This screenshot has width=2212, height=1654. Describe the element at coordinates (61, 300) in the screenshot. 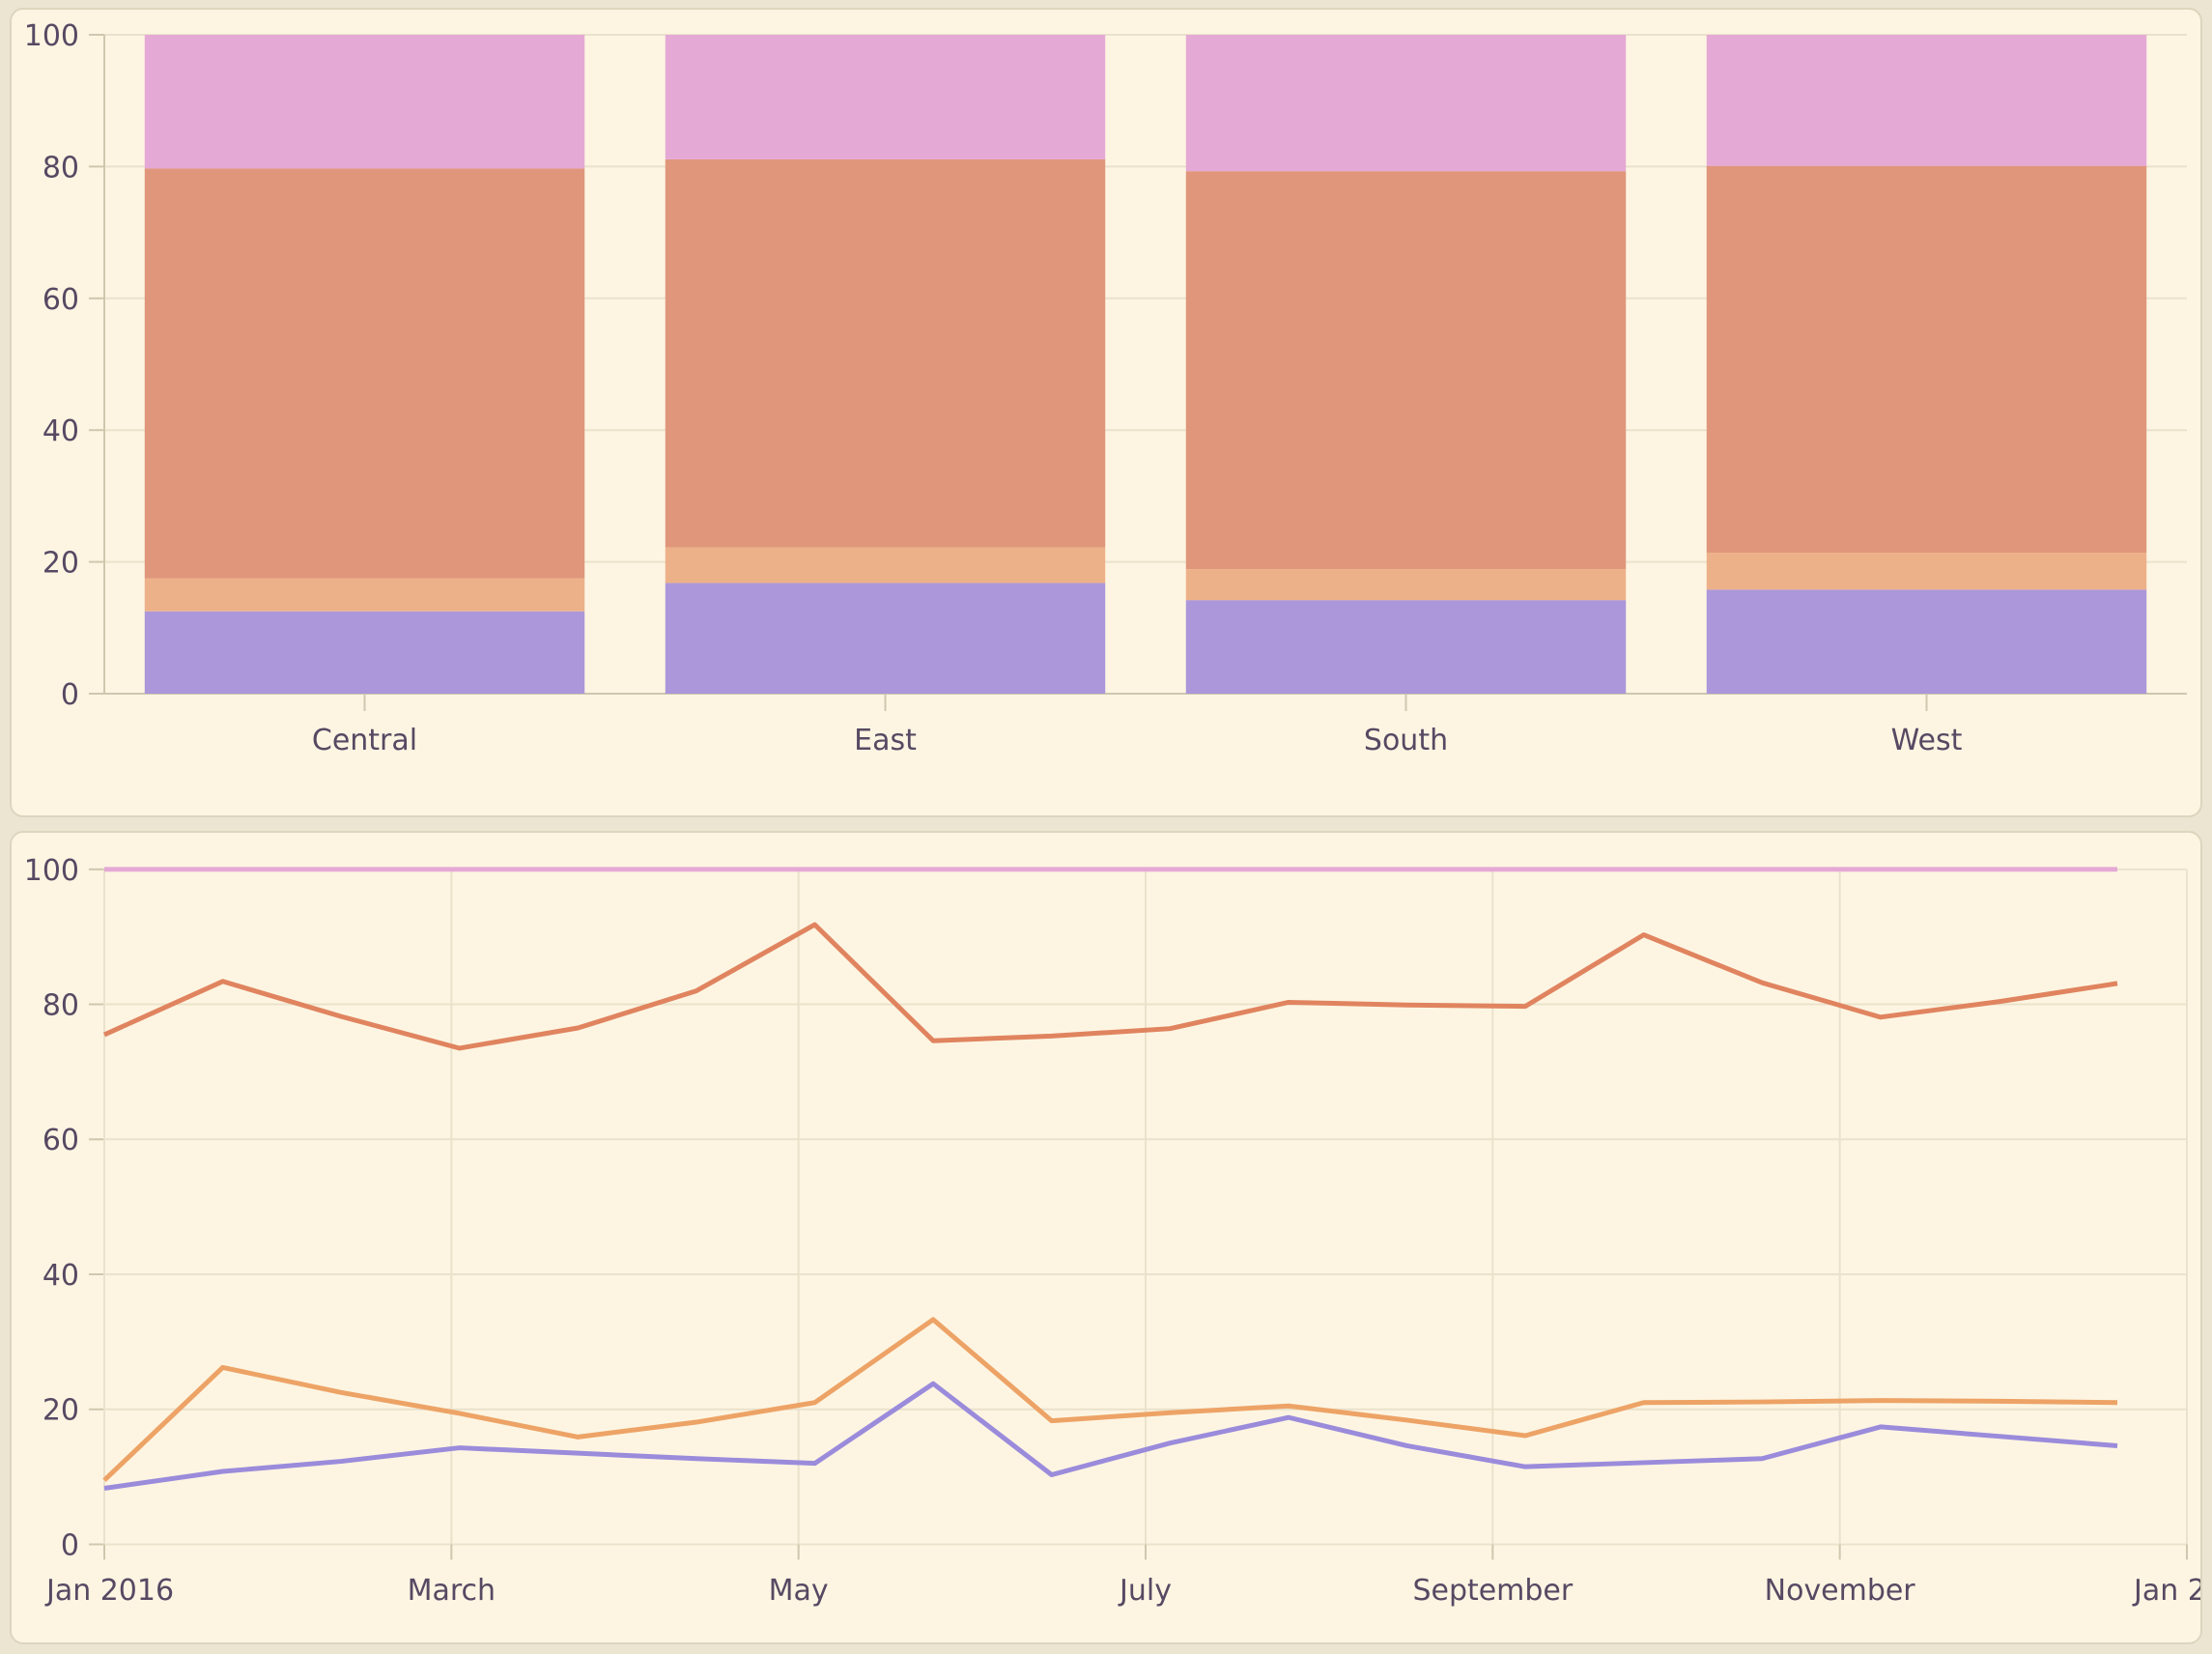

I see `bar-y-tick-label: 60` at that location.